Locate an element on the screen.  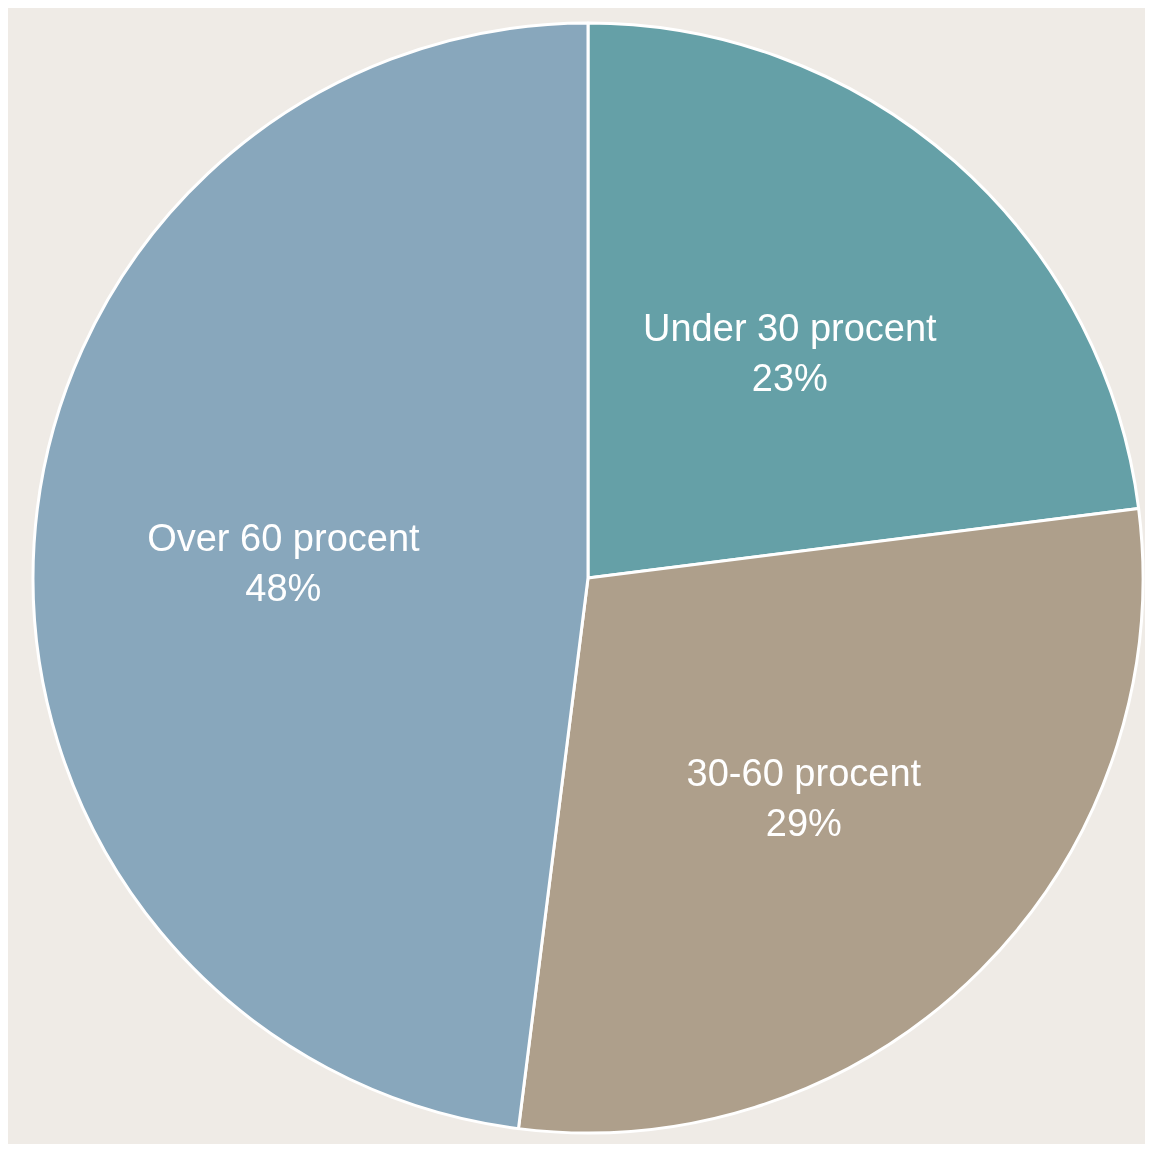
slice-label: Under 30 procent is located at coordinates (790, 328).